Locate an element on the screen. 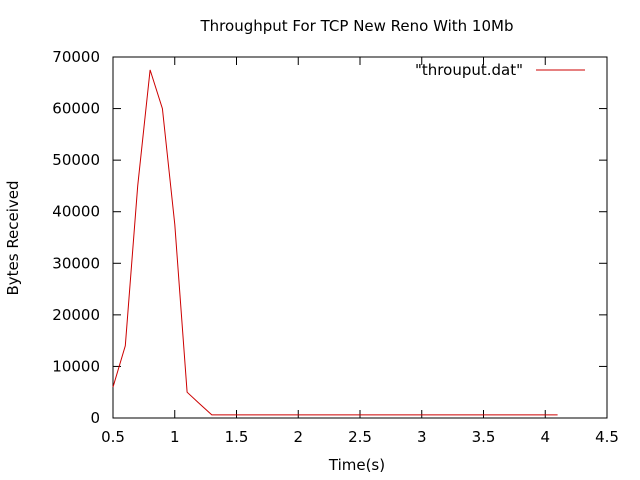  y-tick-label: 20000 is located at coordinates (76, 315).